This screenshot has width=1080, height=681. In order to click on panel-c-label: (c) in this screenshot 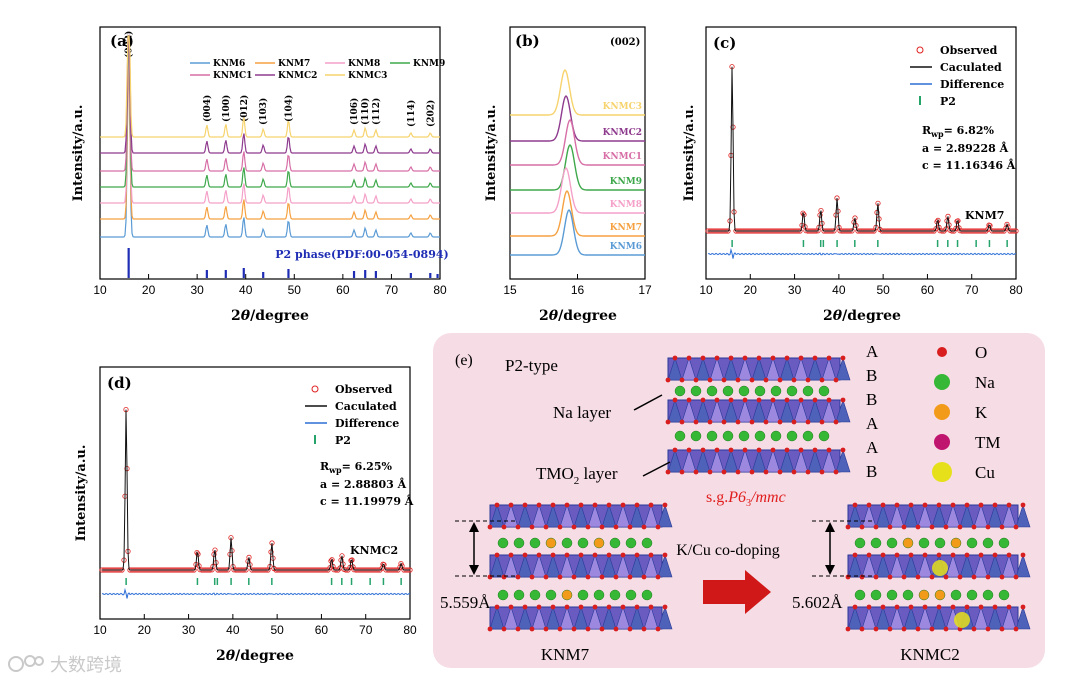, I will do `click(724, 43)`.